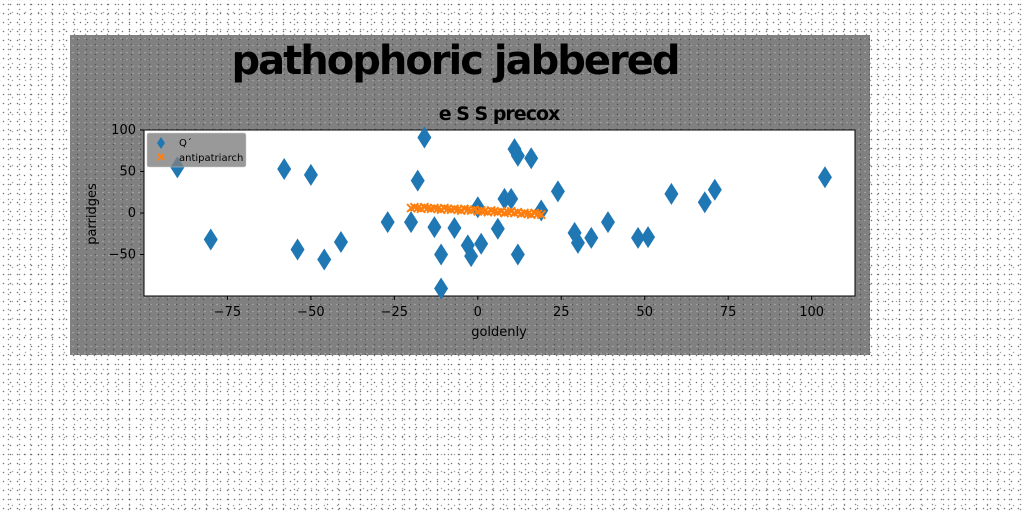  I want to click on x-axis-label: goldenly, so click(499, 332).